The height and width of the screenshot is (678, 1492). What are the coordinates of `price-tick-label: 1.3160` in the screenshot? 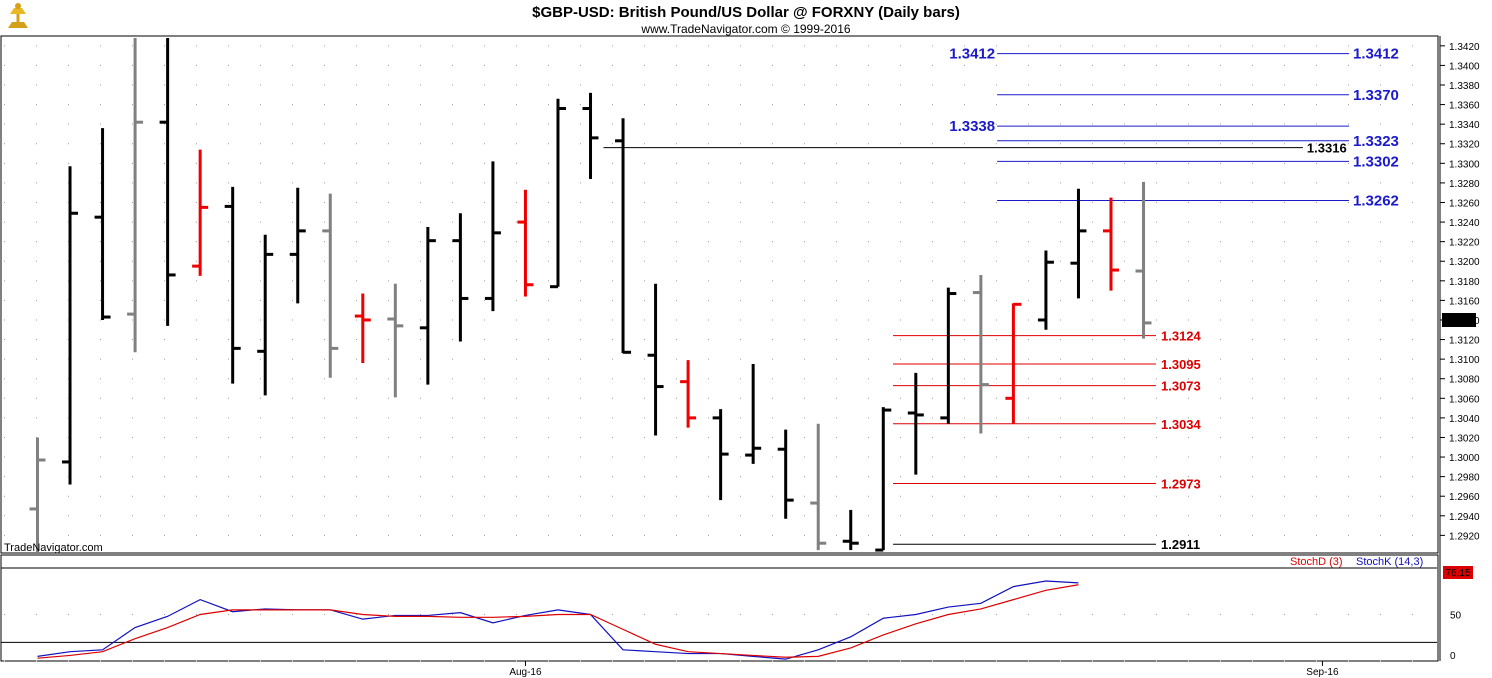 It's located at (1464, 301).